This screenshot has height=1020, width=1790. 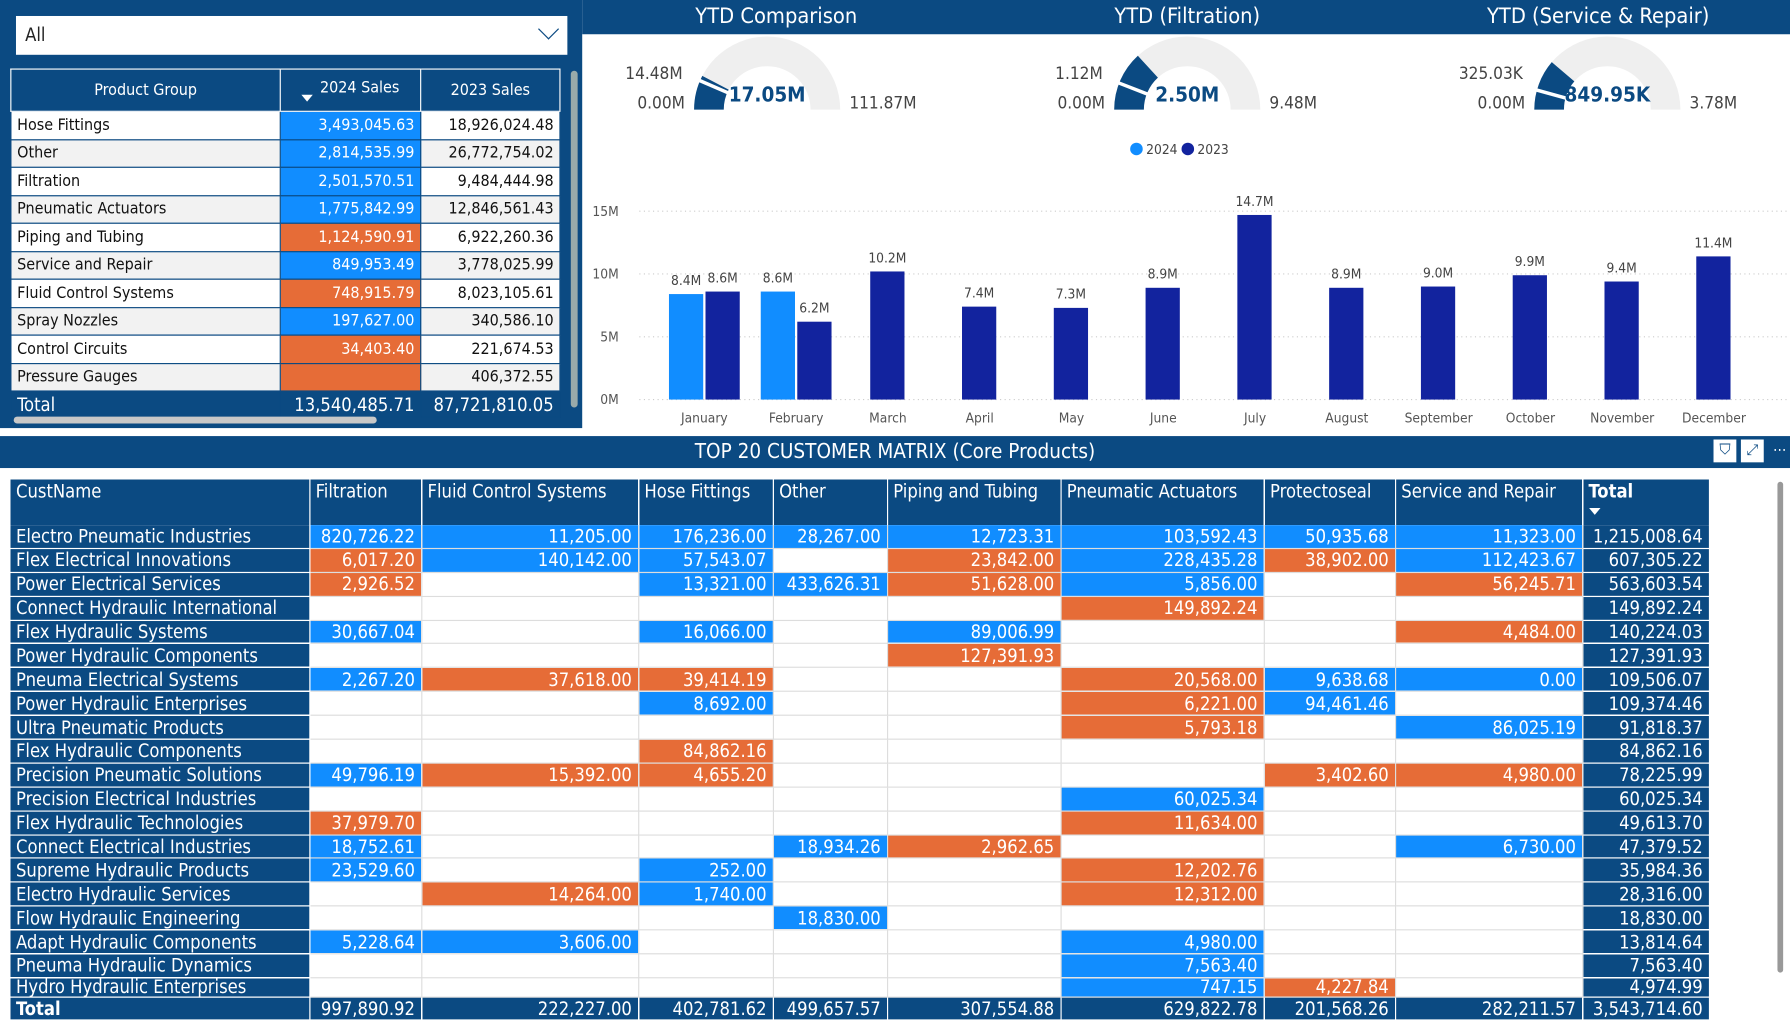 I want to click on gauge-title-ytd-comparison: YTD Comparison, so click(x=776, y=16).